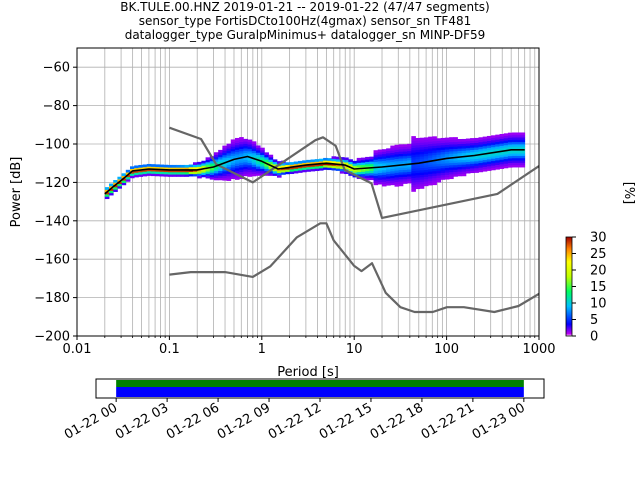 Image resolution: width=640 pixels, height=480 pixels. I want to click on y-tick-label: −140, so click(52, 221).